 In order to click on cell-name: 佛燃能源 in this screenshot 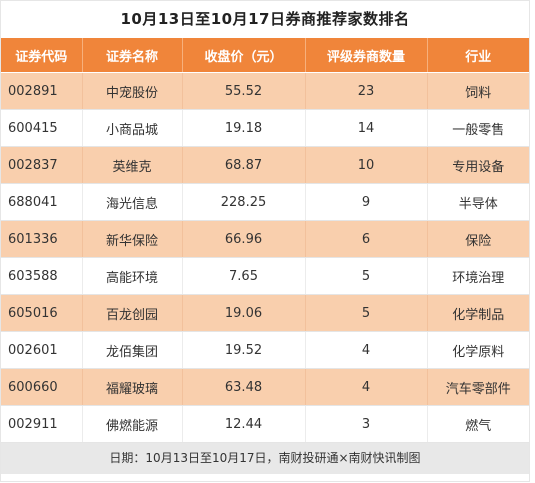, I will do `click(132, 424)`.